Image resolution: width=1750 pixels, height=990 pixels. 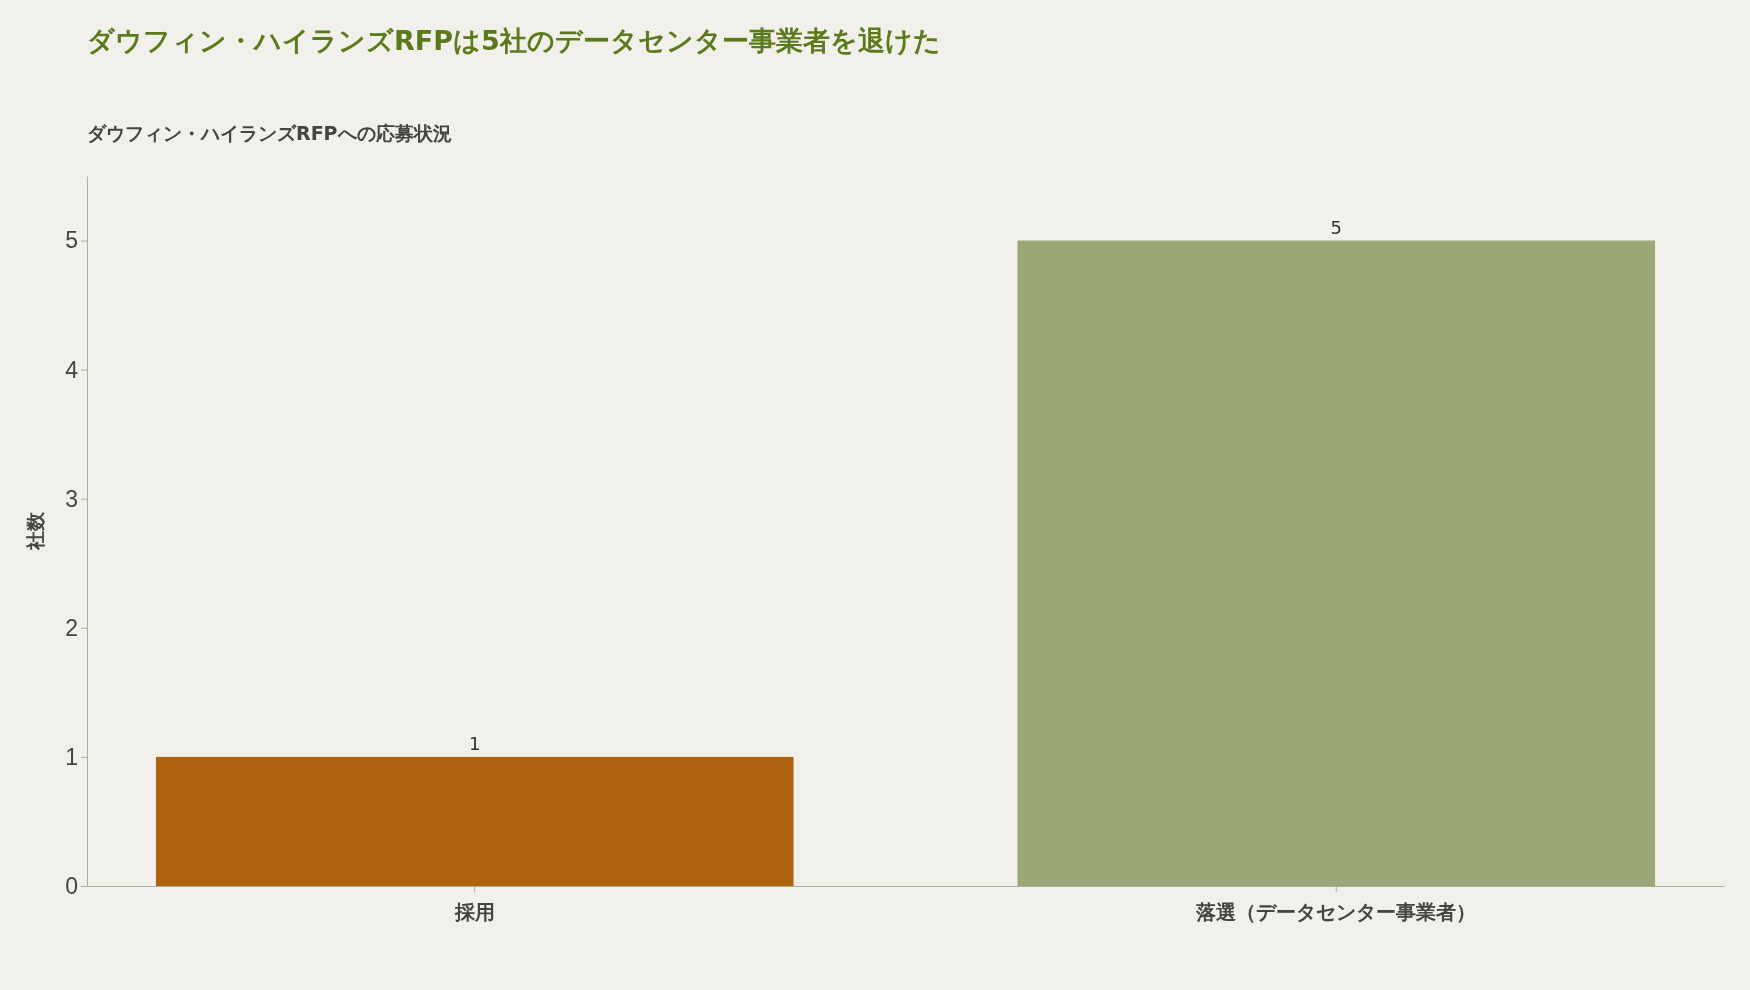 What do you see at coordinates (474, 743) in the screenshot?
I see `data-label: 1` at bounding box center [474, 743].